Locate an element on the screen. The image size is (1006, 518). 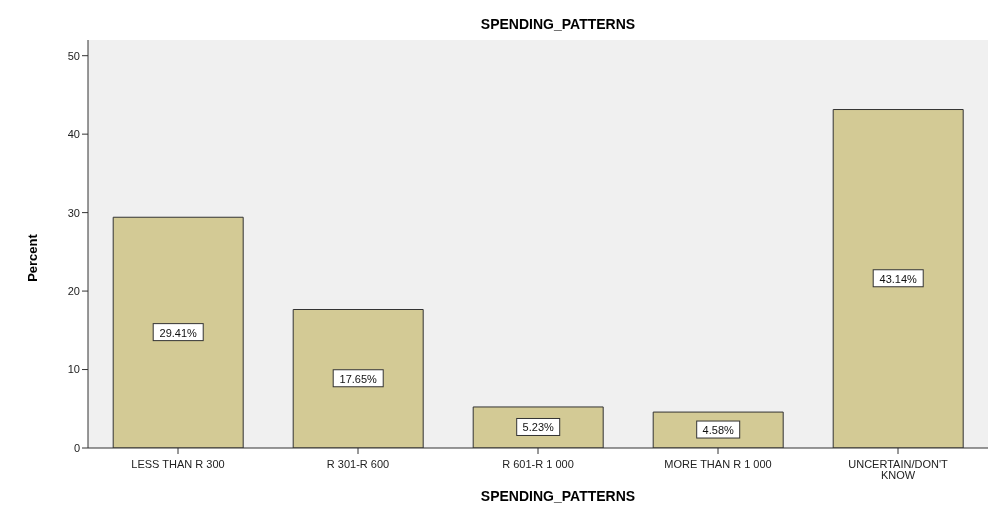
chart-title: SPENDING_PATTERNS is located at coordinates (558, 24).